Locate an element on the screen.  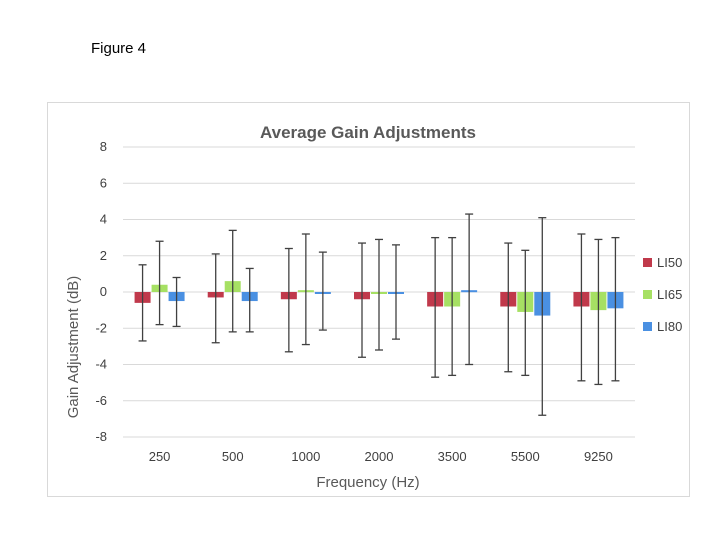
x-tick-label: 5500 is located at coordinates (525, 456).